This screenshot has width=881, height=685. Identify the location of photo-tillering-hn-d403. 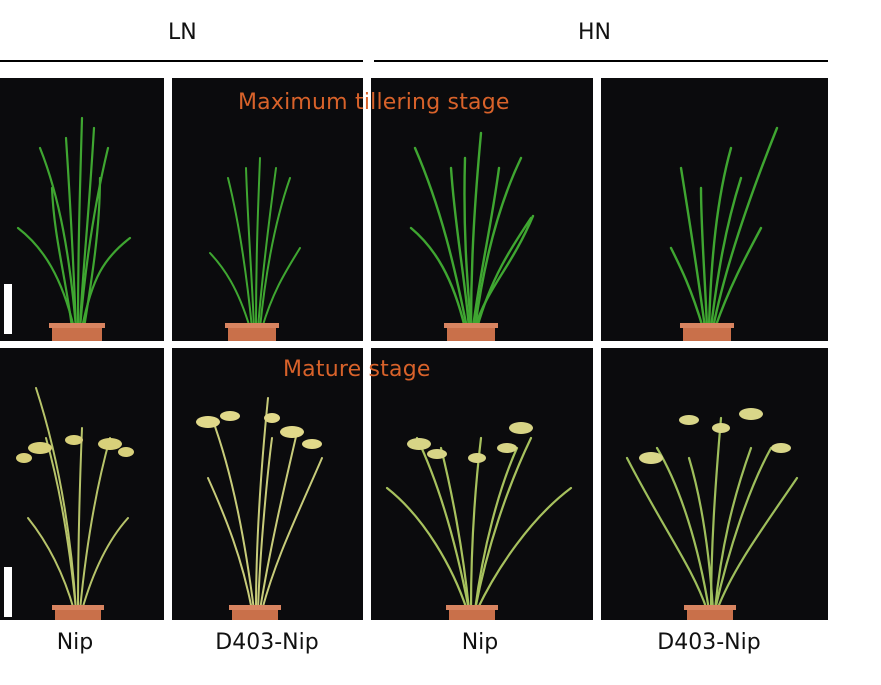
(714, 209).